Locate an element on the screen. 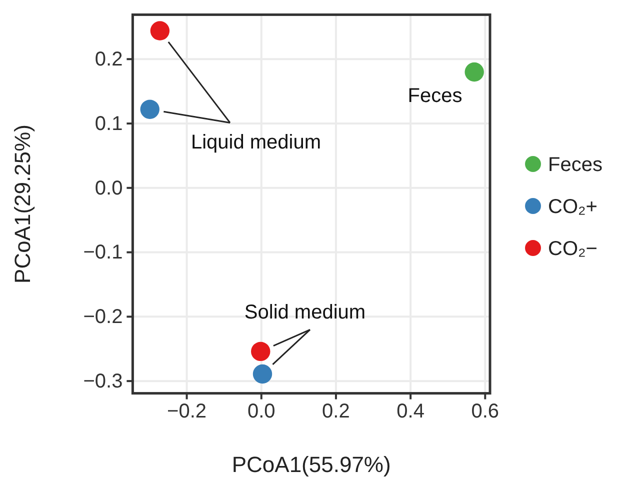  legend-label: CO₂− is located at coordinates (573, 249).